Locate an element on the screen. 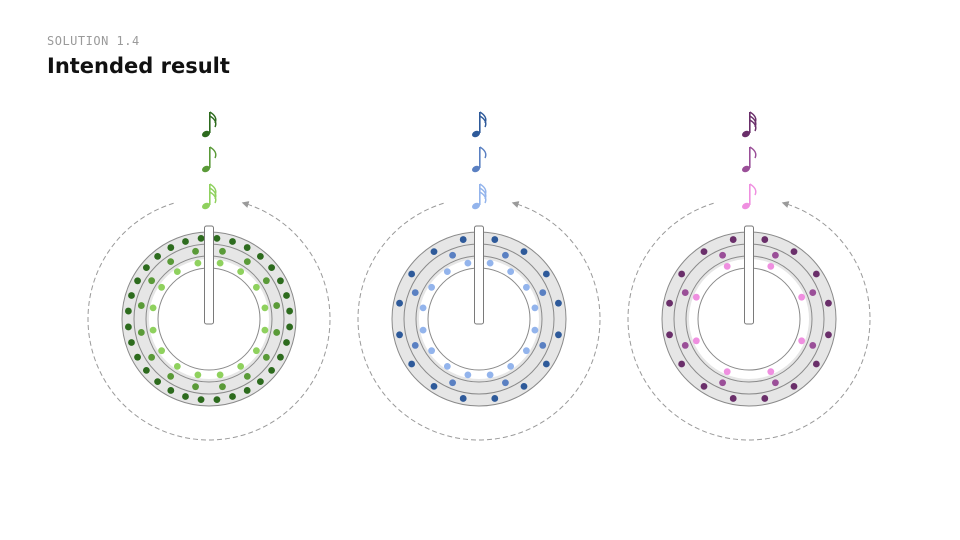 Image resolution: width=960 pixels, height=540 pixels. rotation-arrow is located at coordinates (209, 321).